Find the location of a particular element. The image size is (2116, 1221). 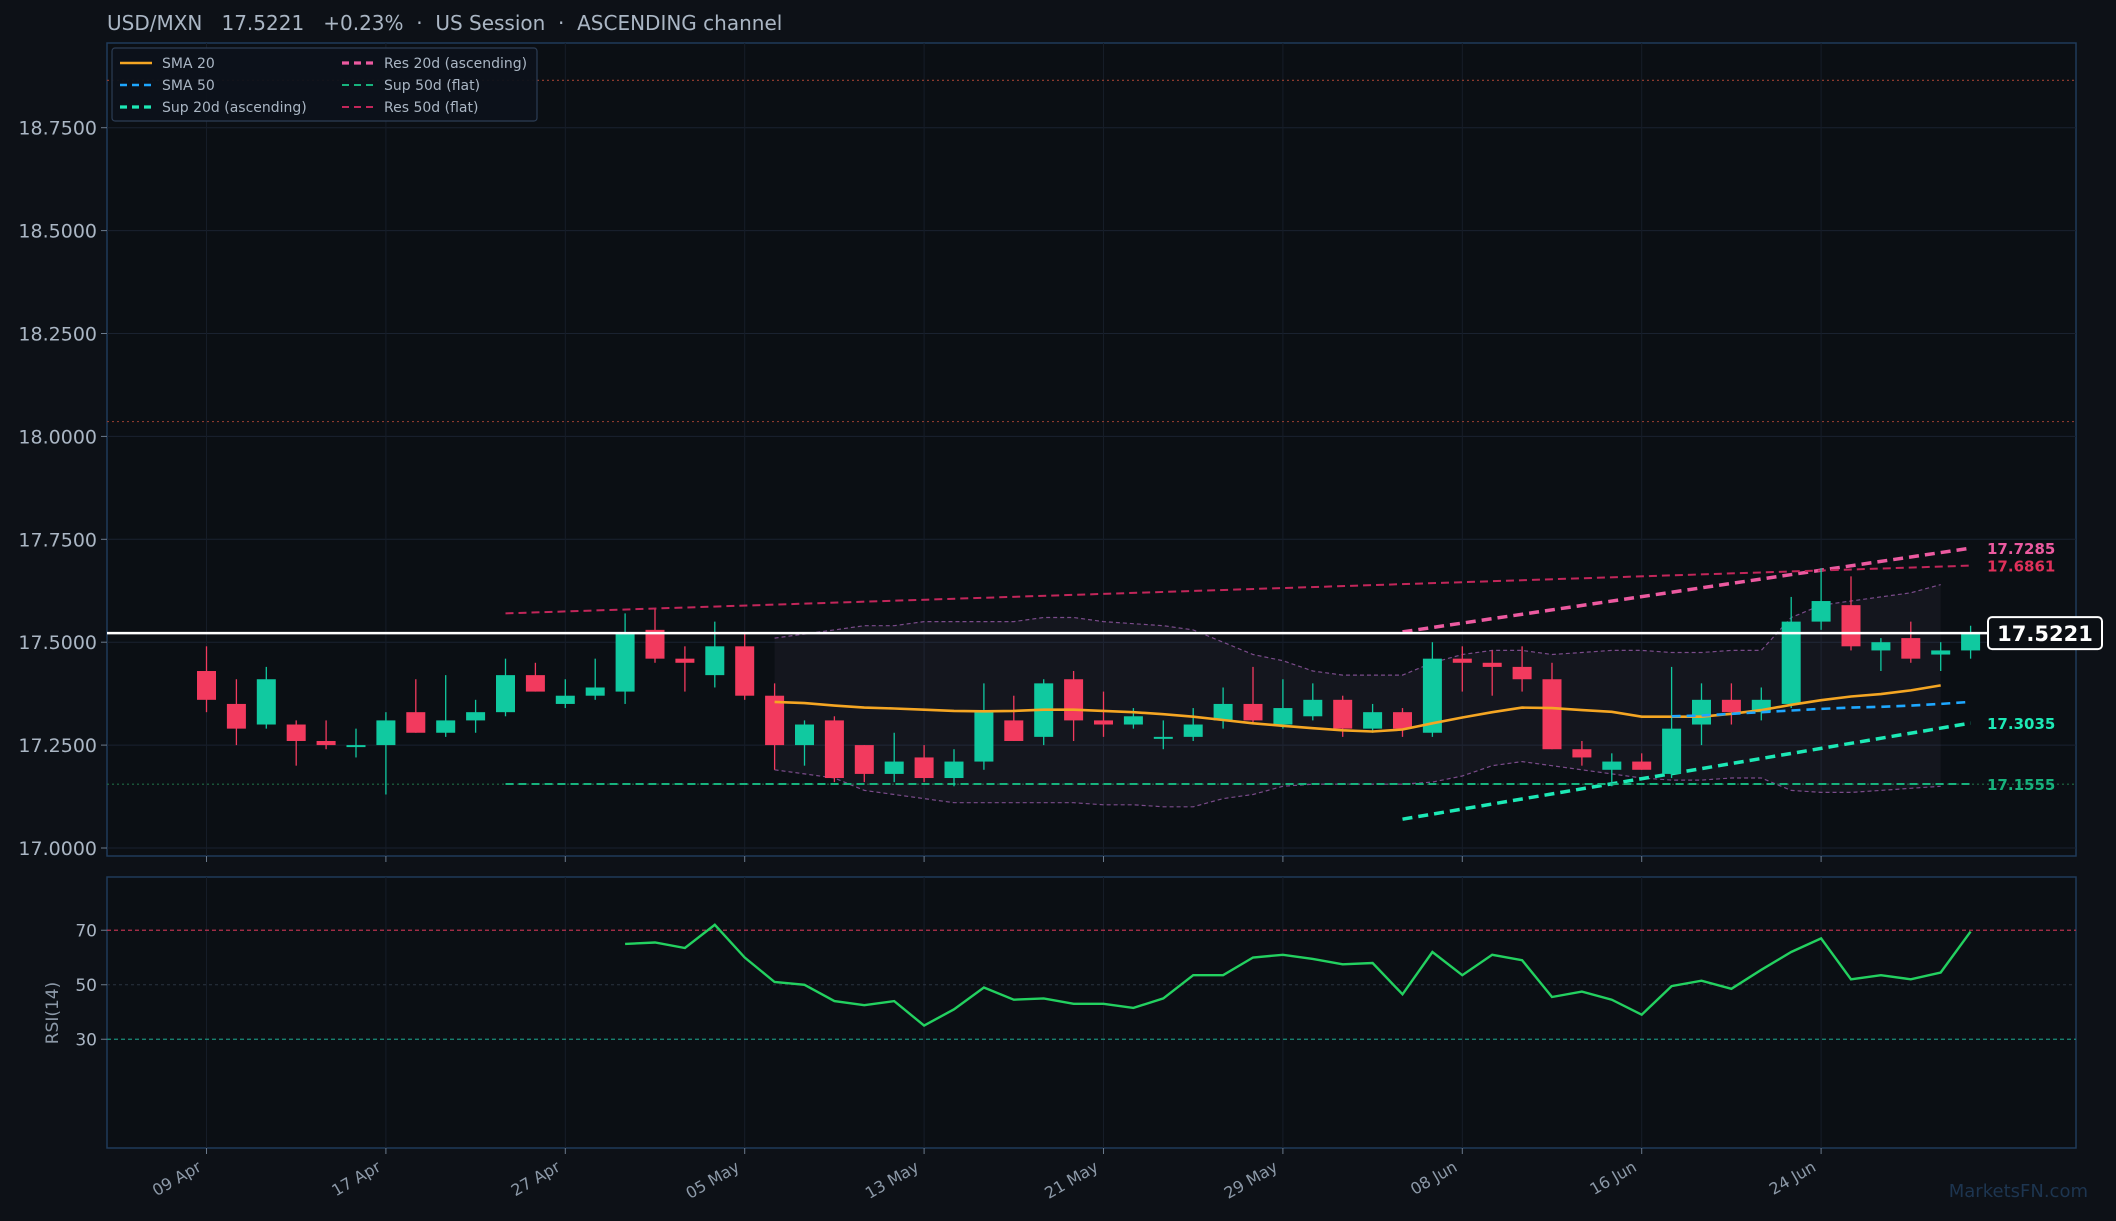

rsi-y-tick-label: 70 is located at coordinates (86, 931).